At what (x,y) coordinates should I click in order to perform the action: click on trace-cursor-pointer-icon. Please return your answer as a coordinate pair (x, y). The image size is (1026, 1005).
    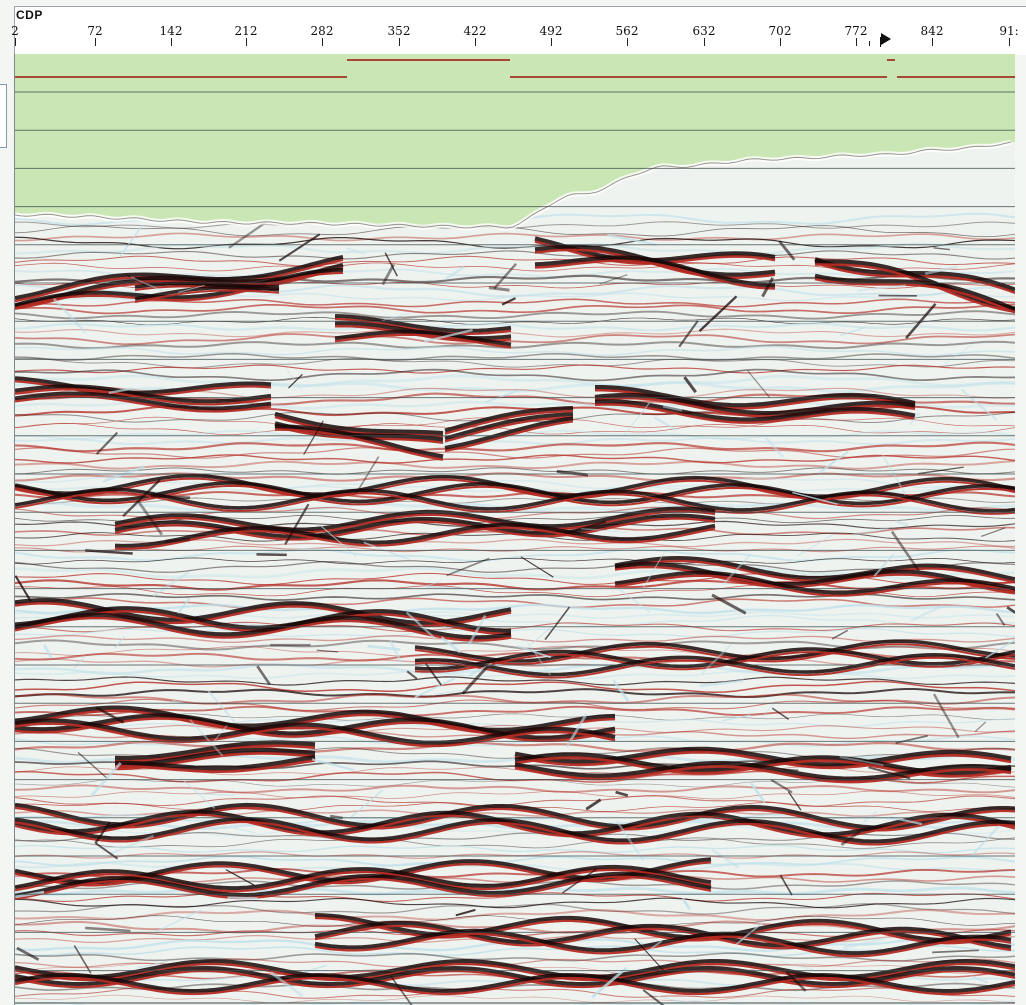
    Looking at the image, I should click on (886, 39).